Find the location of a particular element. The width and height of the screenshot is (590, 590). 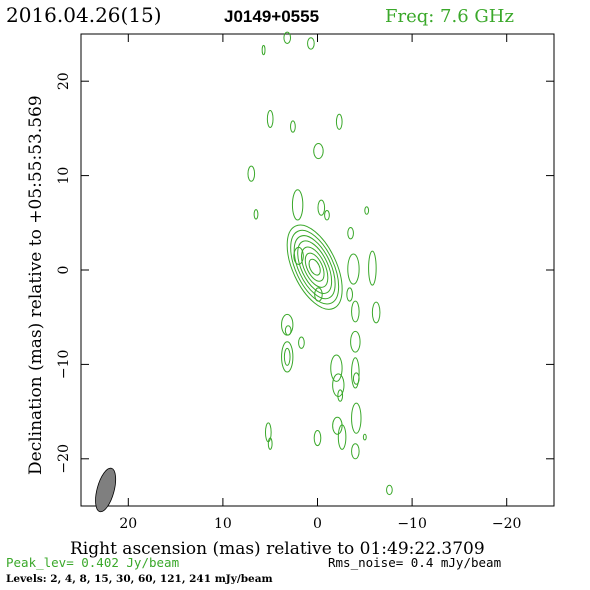

x-tick-label-4: −20 is located at coordinates (507, 524).